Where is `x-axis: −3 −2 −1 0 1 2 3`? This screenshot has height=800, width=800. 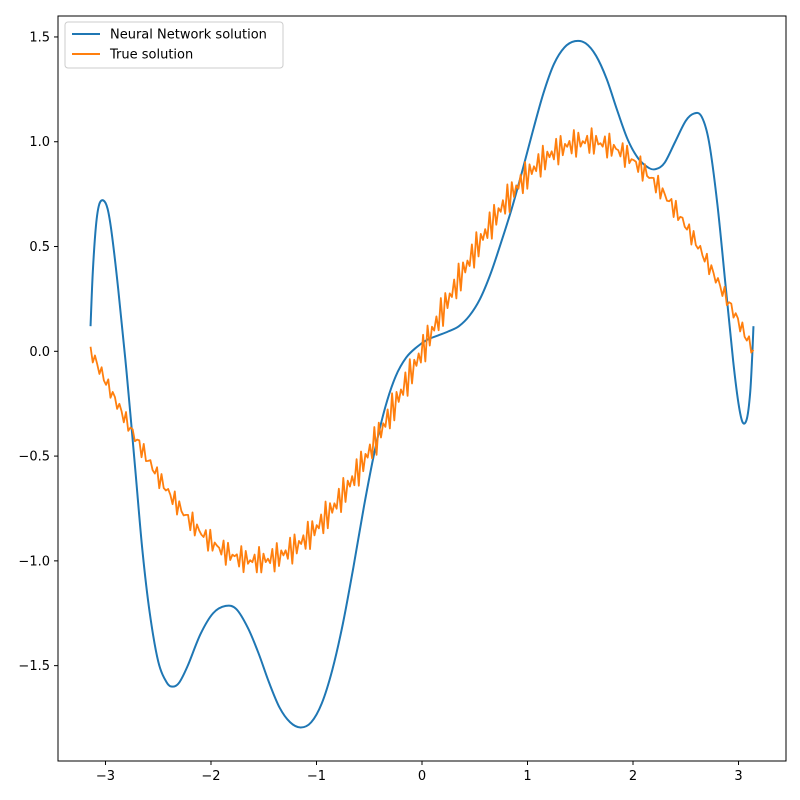 x-axis: −3 −2 −1 0 1 2 3 is located at coordinates (419, 772).